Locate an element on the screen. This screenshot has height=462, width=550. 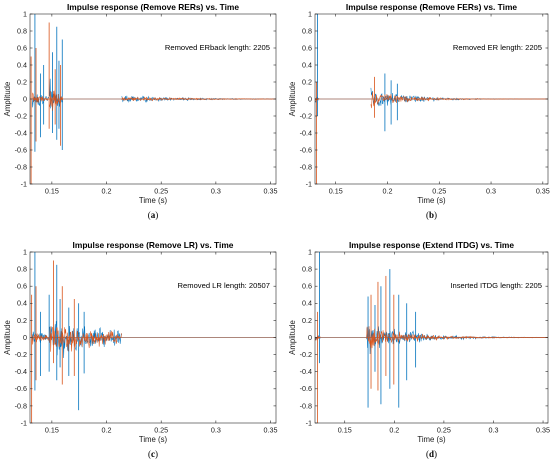
annotation-text: Removed LR length: 20507 is located at coordinates (224, 285).